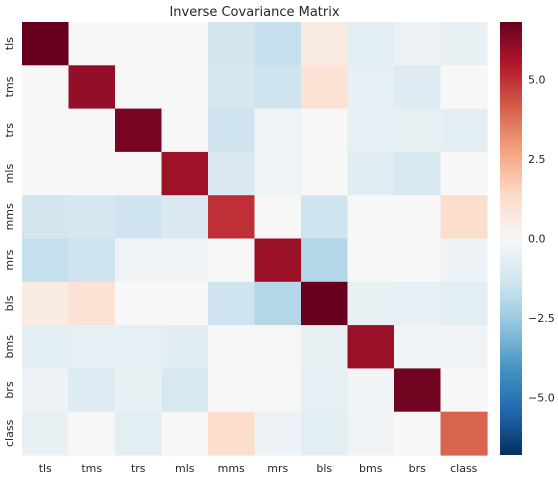 The width and height of the screenshot is (558, 486). Describe the element at coordinates (258, 468) in the screenshot. I see `x-tick-labels: tls tms trs mls mms mrs bls bms brs class` at that location.